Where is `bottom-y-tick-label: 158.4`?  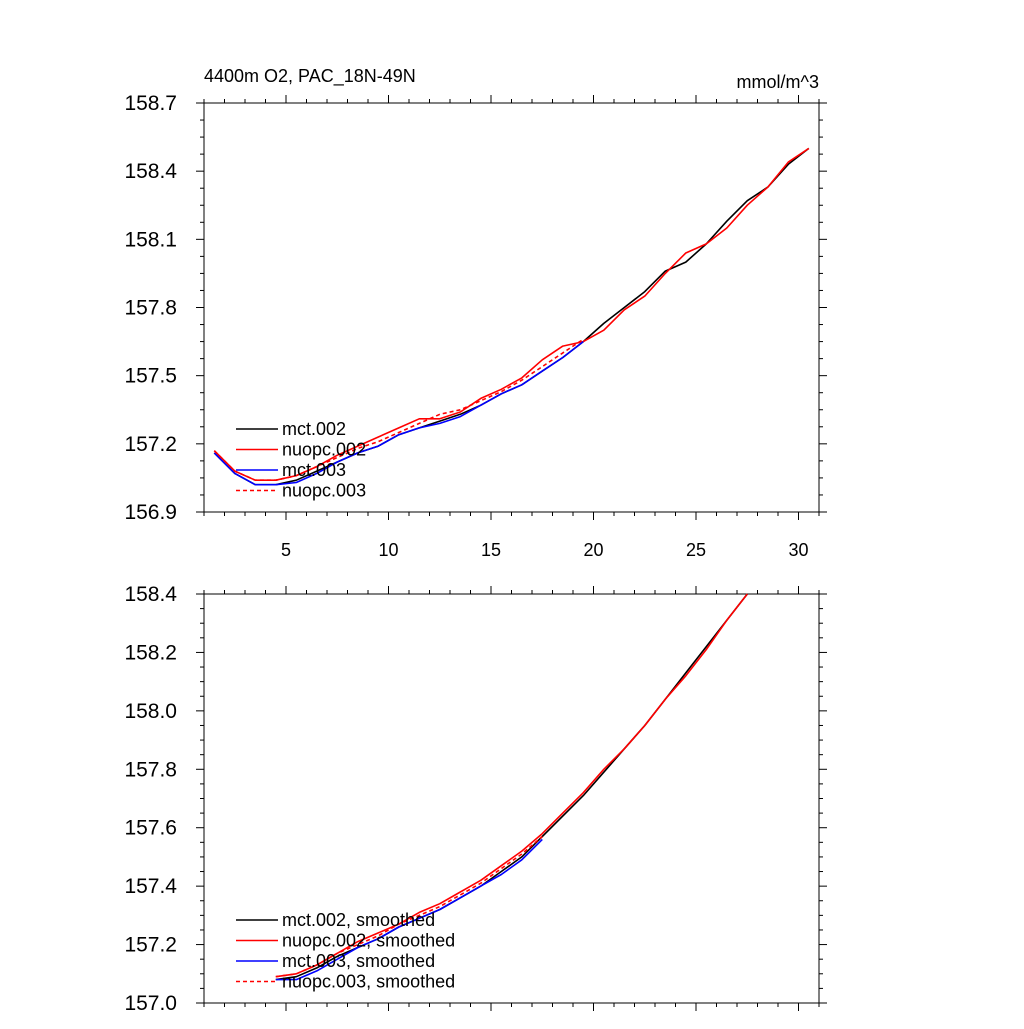 bottom-y-tick-label: 158.4 is located at coordinates (150, 594).